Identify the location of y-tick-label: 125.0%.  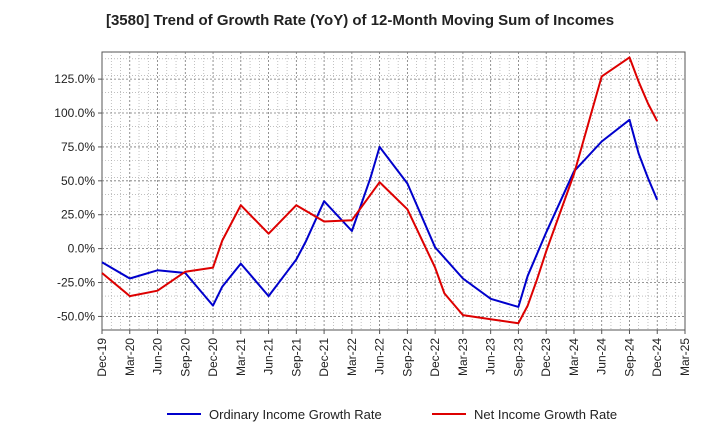
(74, 79).